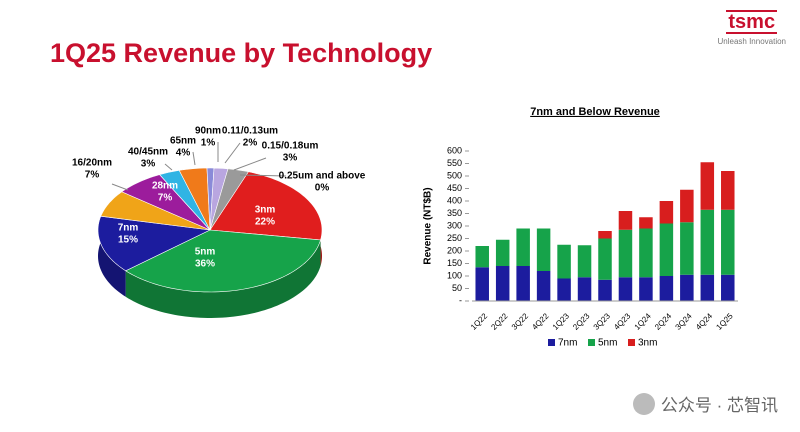  What do you see at coordinates (724, 321) in the screenshot?
I see `x-tick-label: 1Q25` at bounding box center [724, 321].